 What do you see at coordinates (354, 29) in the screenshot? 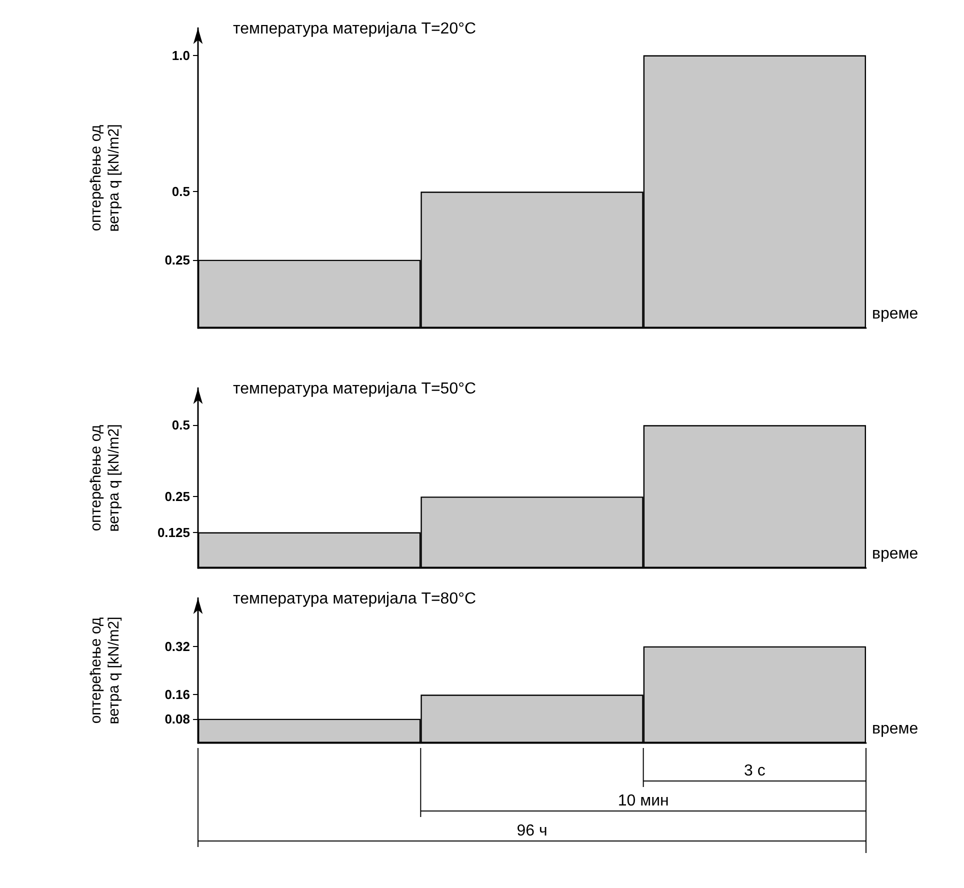
I see `chart-title: температура материјала T=20°C` at bounding box center [354, 29].